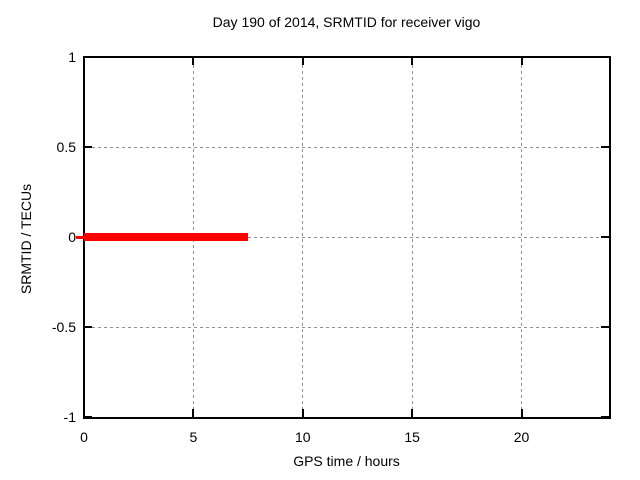 The image size is (640, 480). I want to click on x-tick-label: 20, so click(521, 437).